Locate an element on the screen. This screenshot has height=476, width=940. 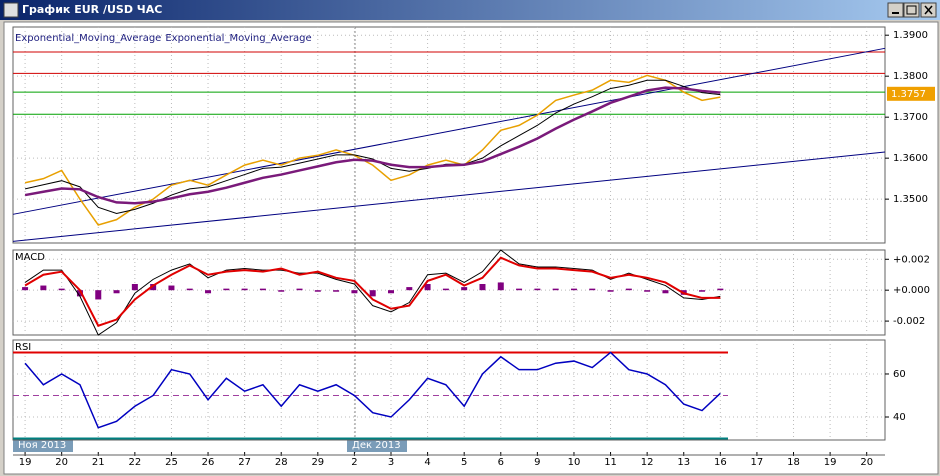
last-price-box is located at coordinates (911, 93).